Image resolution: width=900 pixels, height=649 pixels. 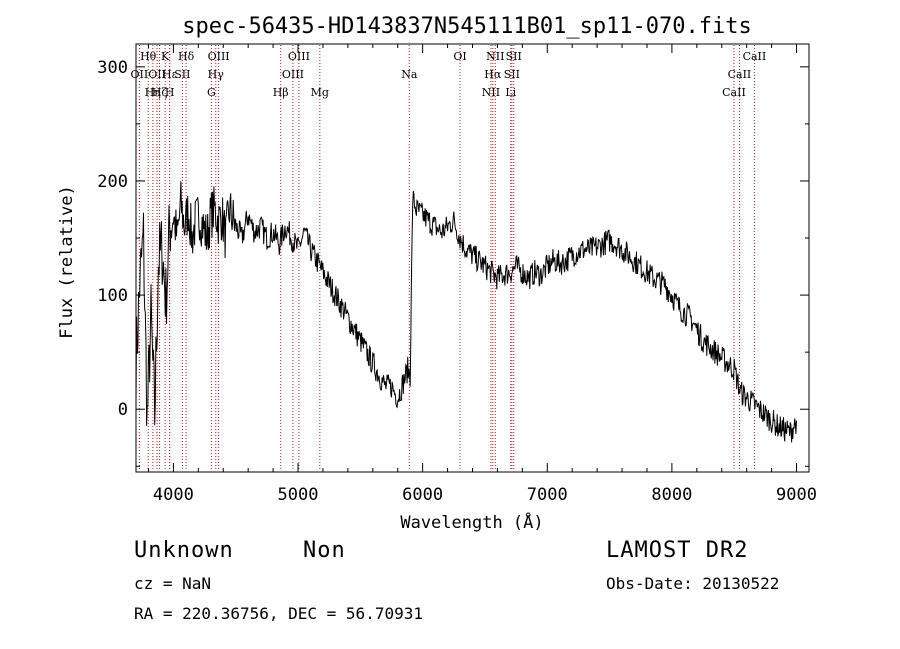 What do you see at coordinates (165, 56) in the screenshot?
I see `line-marker-label-5: K` at bounding box center [165, 56].